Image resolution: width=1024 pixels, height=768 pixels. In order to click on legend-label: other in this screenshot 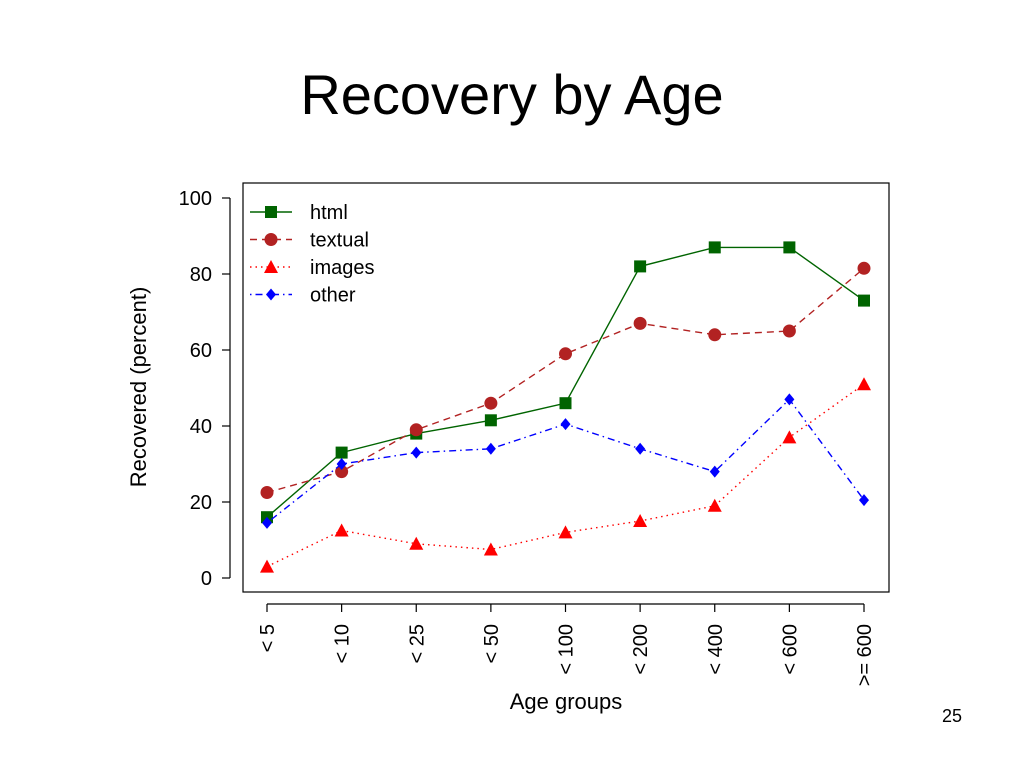, I will do `click(333, 296)`.